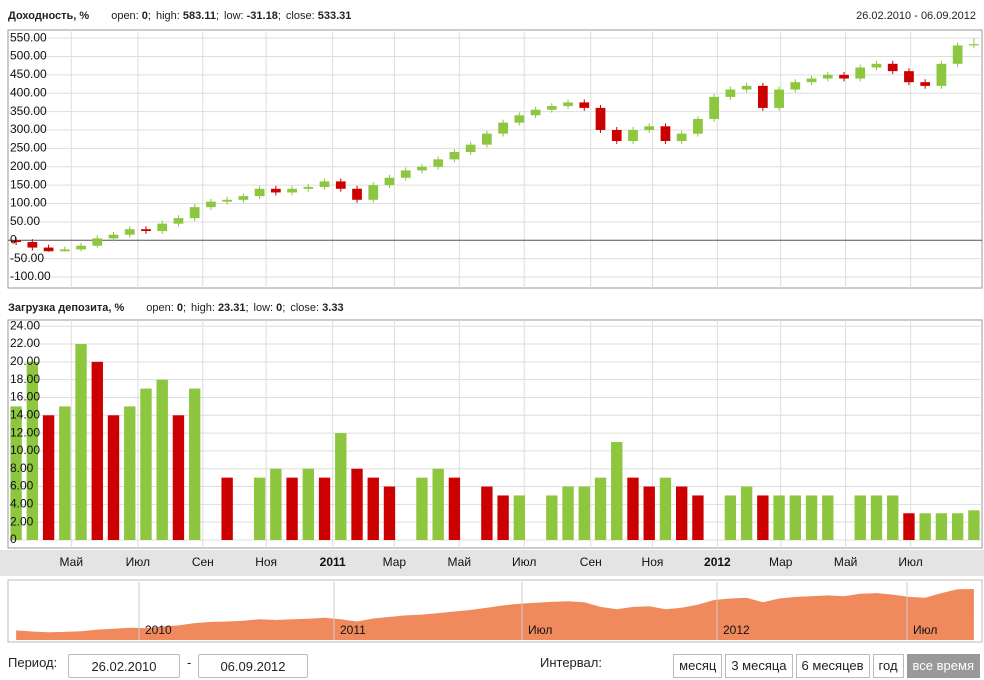 This screenshot has height=680, width=984. What do you see at coordinates (353, 630) in the screenshot?
I see `navigator-label: 2011` at bounding box center [353, 630].